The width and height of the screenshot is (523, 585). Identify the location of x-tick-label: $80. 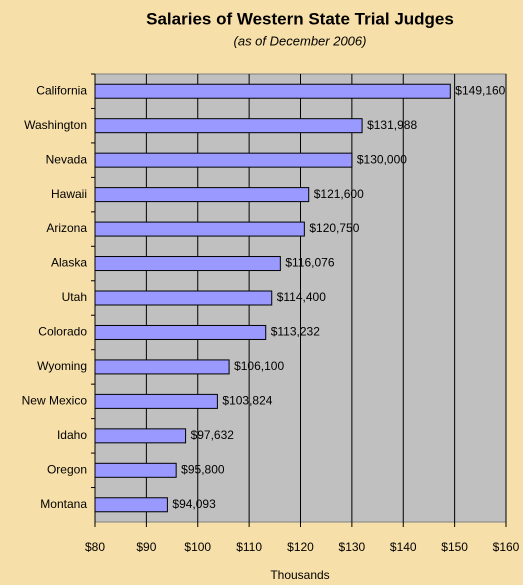
(95, 547).